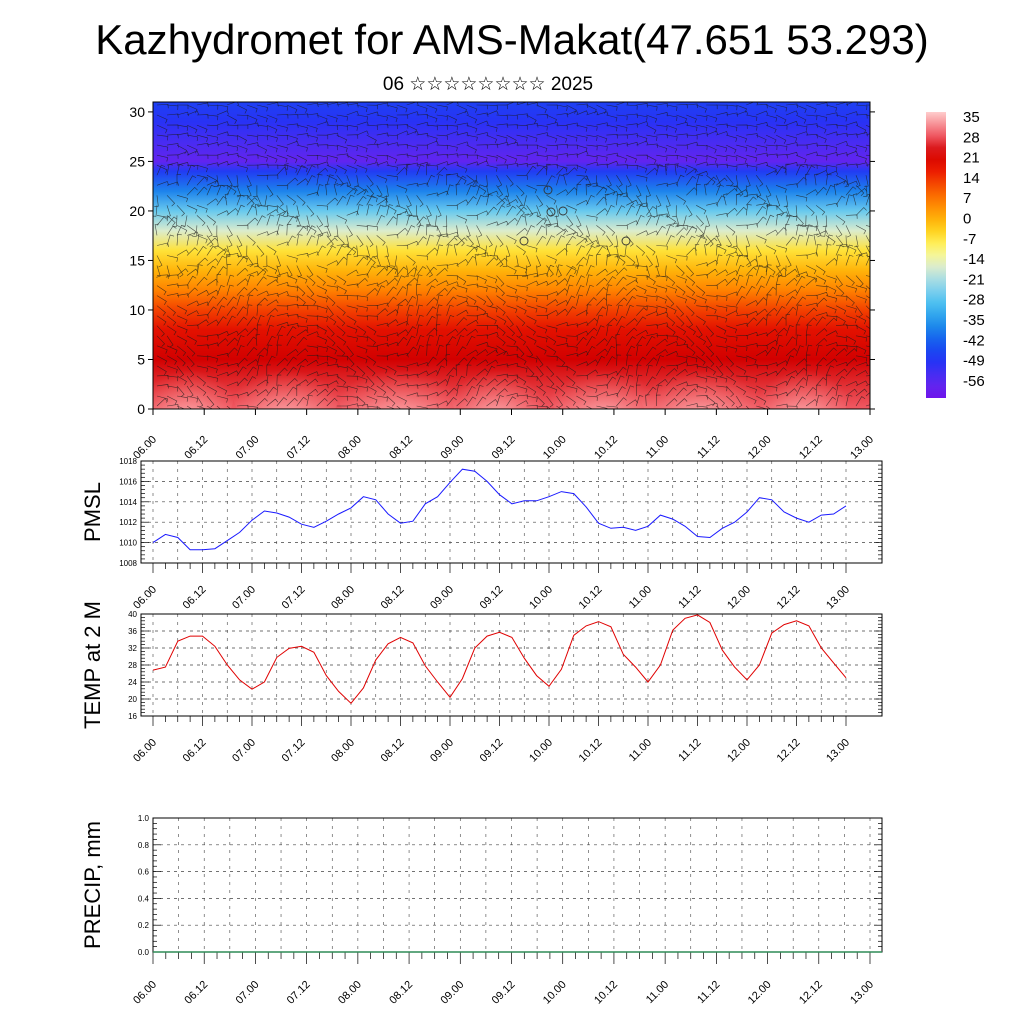 The width and height of the screenshot is (1024, 1024). I want to click on pmsl-x-tick-label: 08.12, so click(393, 598).